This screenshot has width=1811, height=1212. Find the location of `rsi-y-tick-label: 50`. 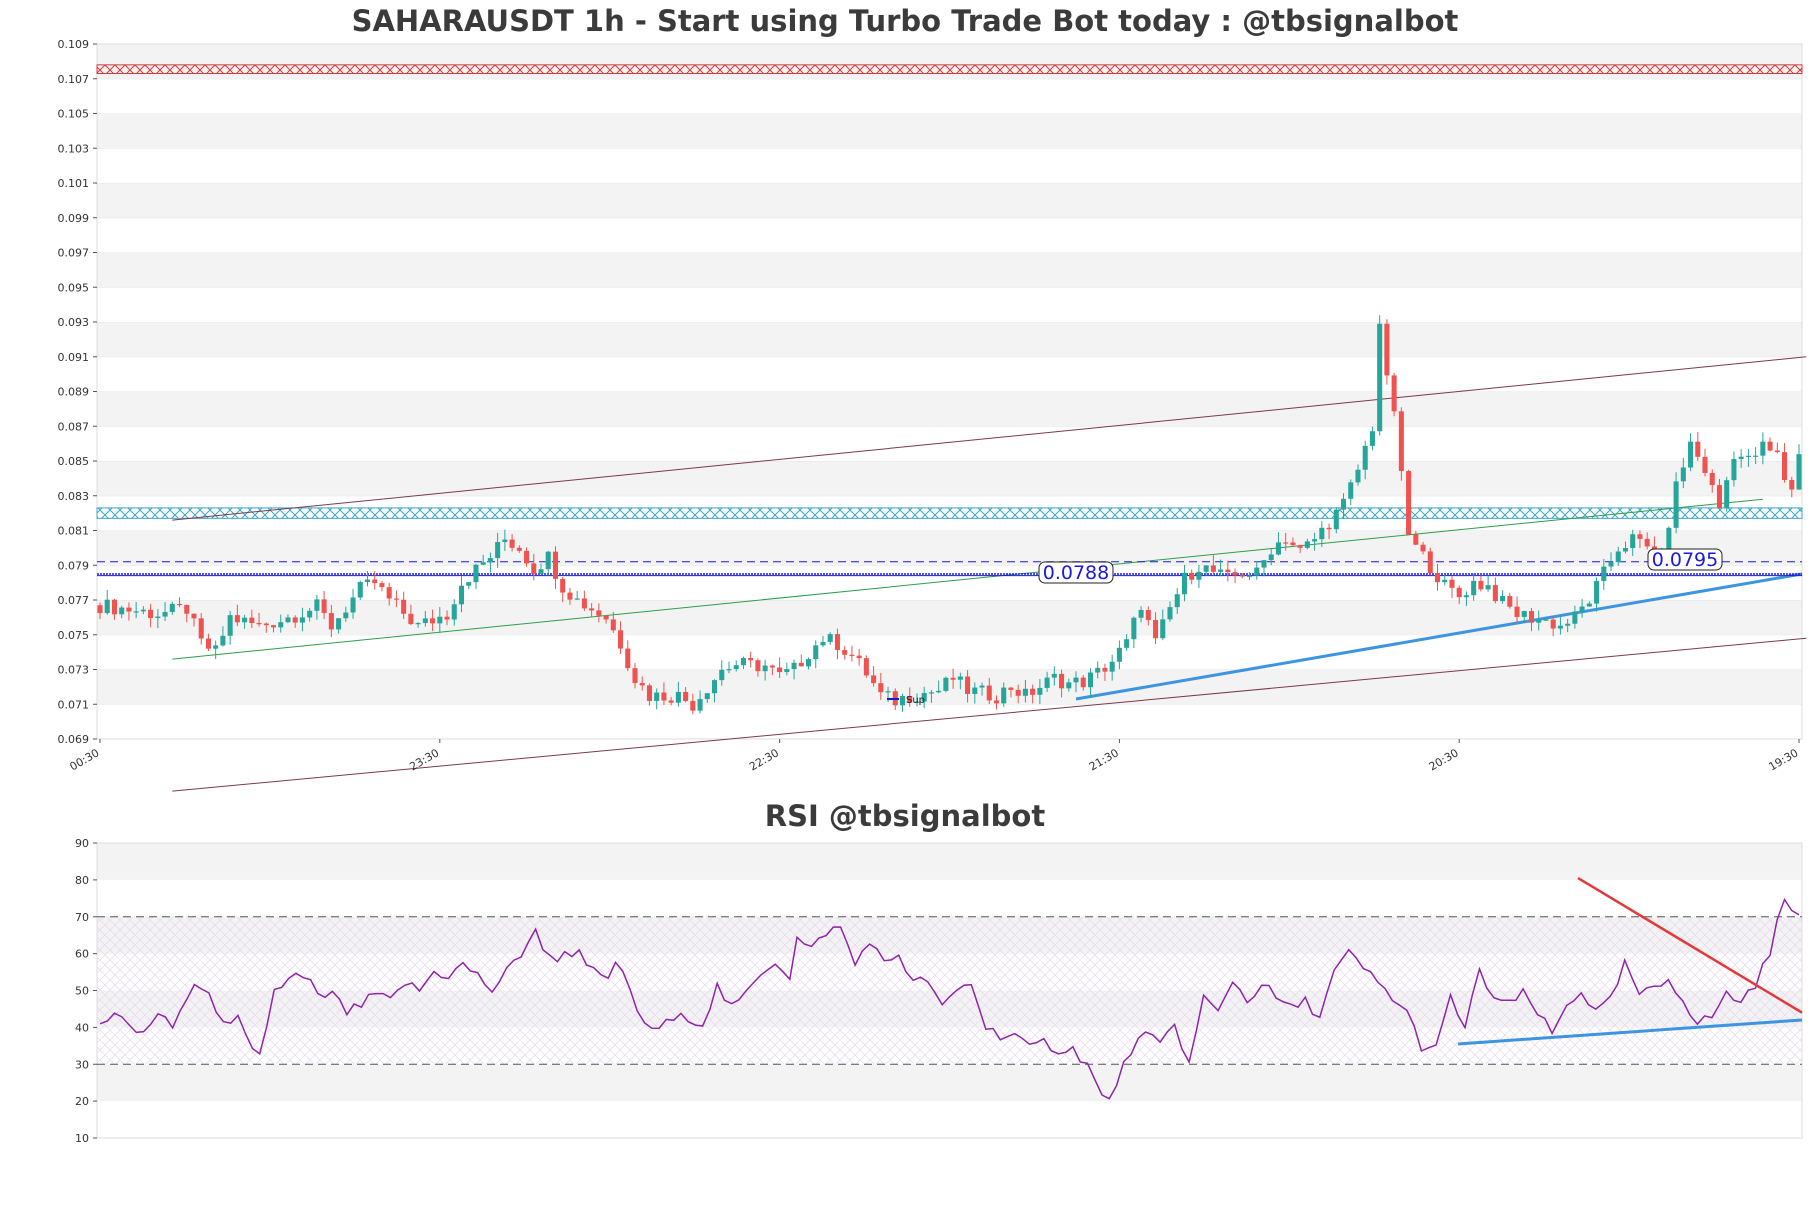

rsi-y-tick-label: 50 is located at coordinates (82, 991).